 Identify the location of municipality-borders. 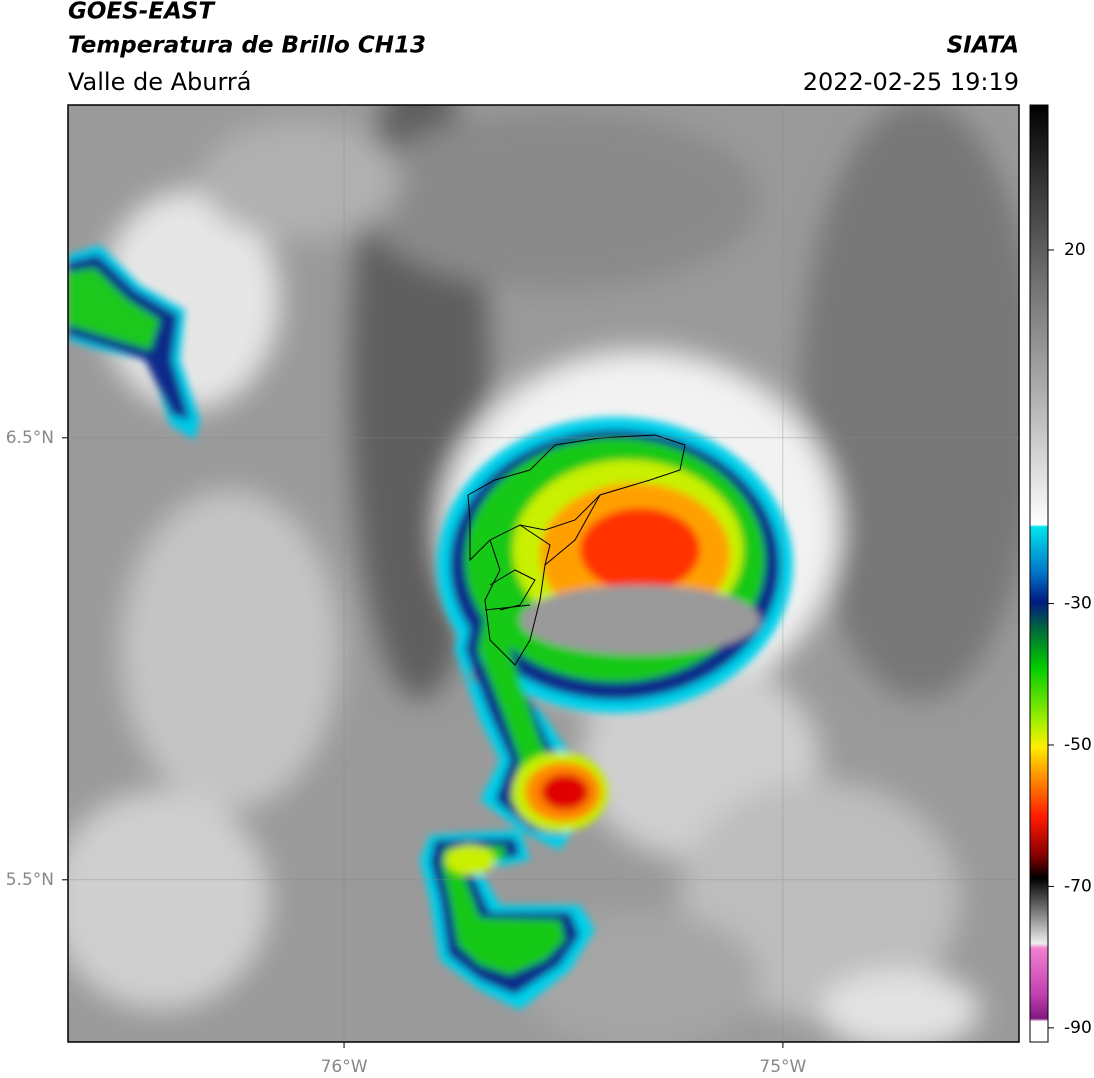
(576, 550).